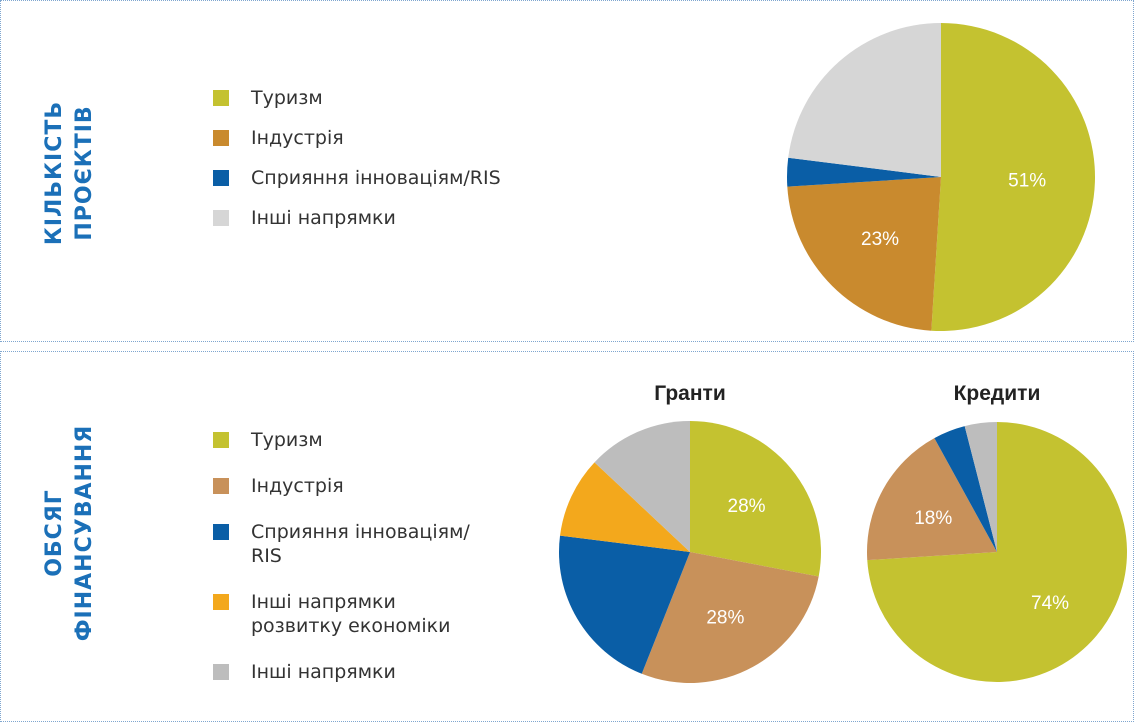  I want to click on data-label: 23%, so click(880, 239).